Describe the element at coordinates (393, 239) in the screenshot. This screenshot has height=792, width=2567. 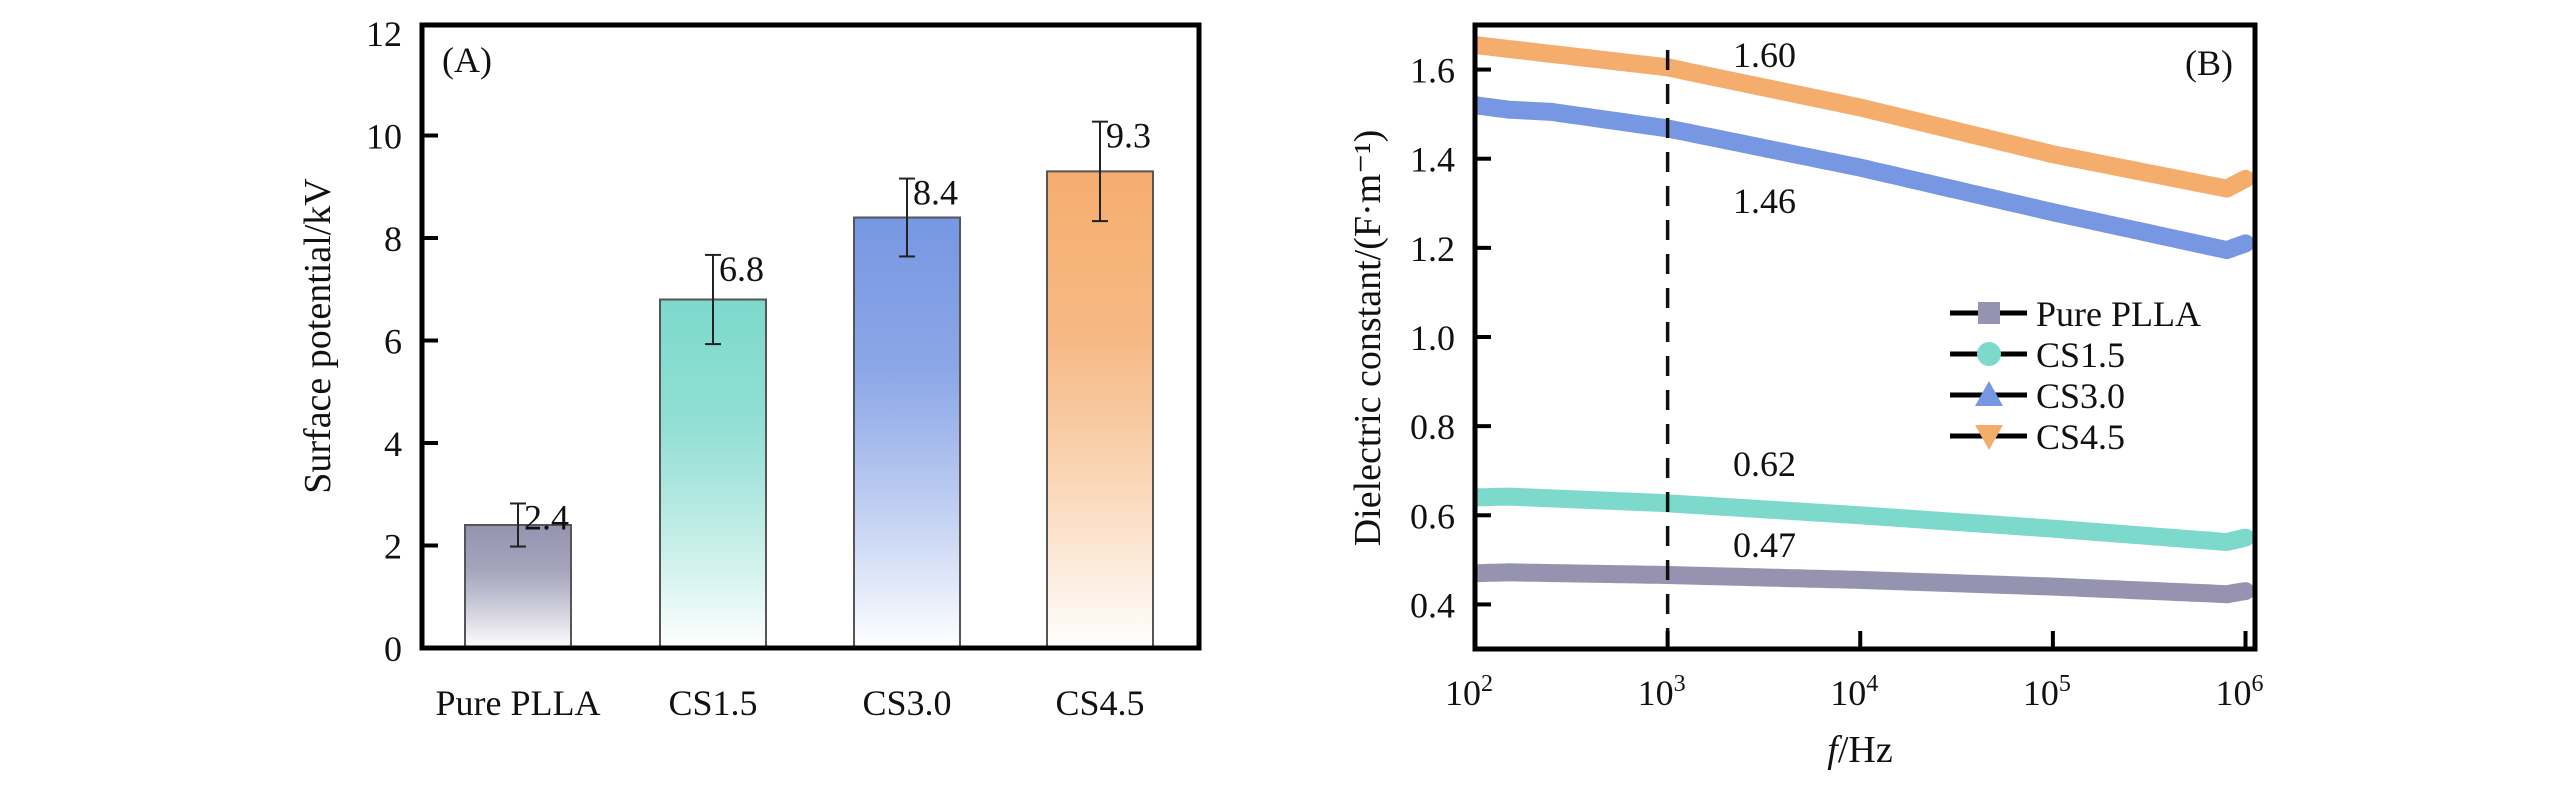
I see `y-tick-label: 8` at that location.